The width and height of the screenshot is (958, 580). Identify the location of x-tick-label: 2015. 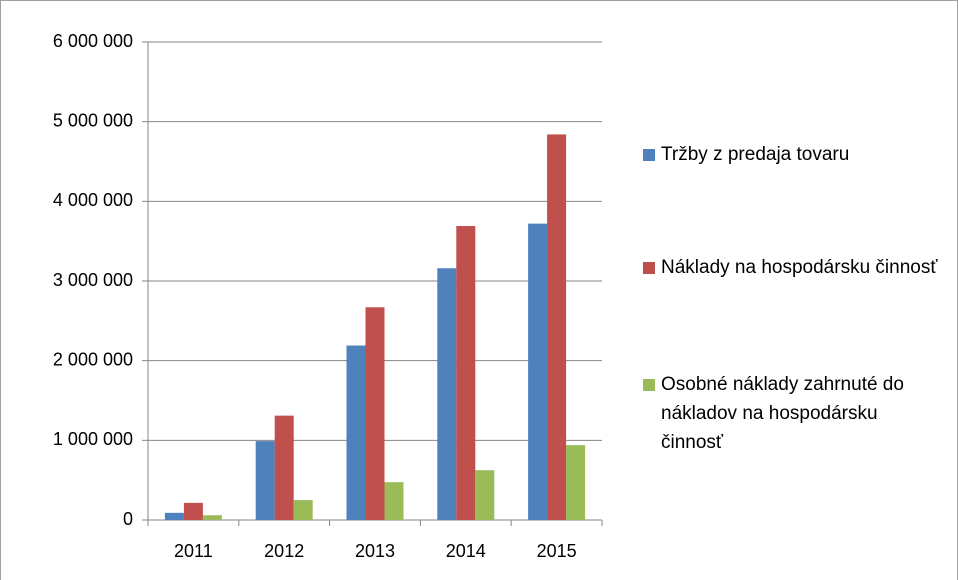
(557, 551).